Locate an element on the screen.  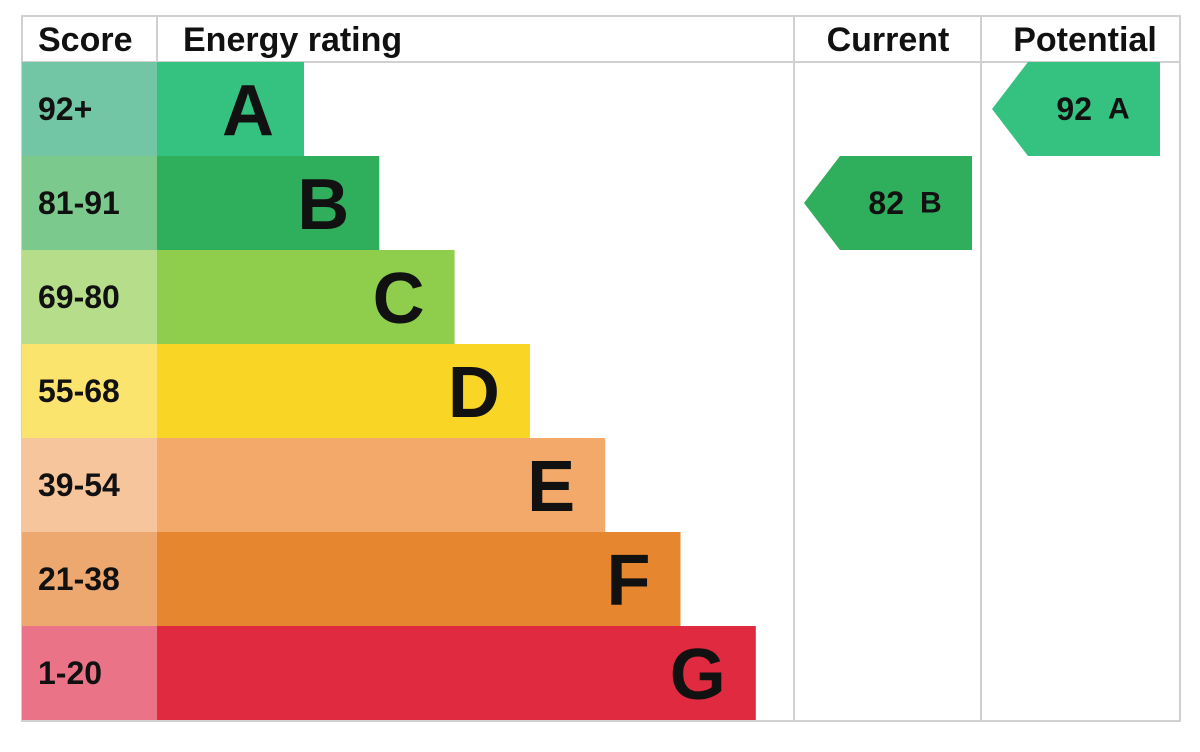
potential-arrow is located at coordinates (1076, 109).